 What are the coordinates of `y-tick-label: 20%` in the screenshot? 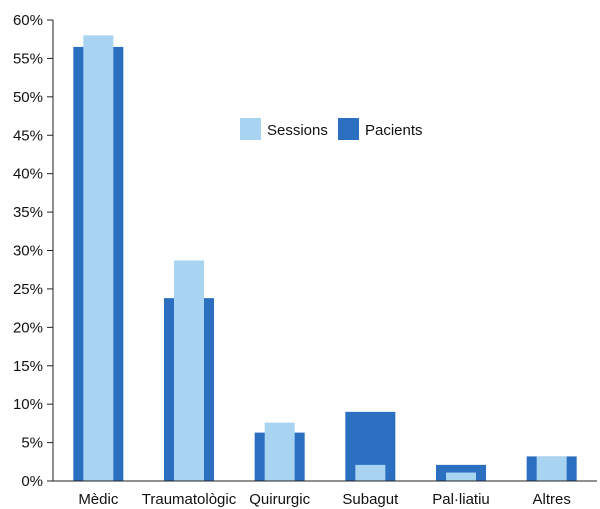 It's located at (28, 327).